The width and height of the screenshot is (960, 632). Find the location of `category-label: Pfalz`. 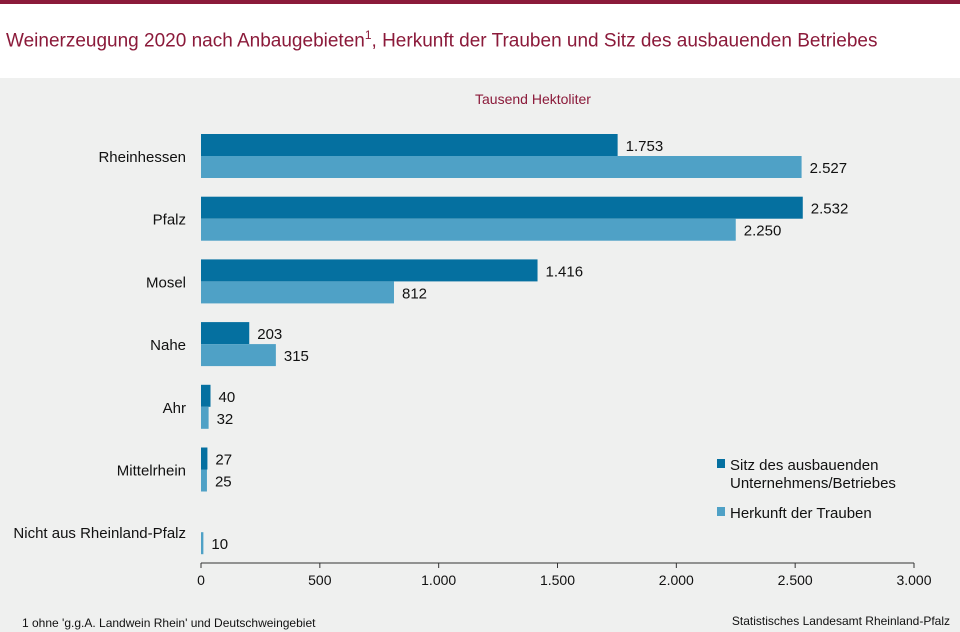

category-label: Pfalz is located at coordinates (169, 220).